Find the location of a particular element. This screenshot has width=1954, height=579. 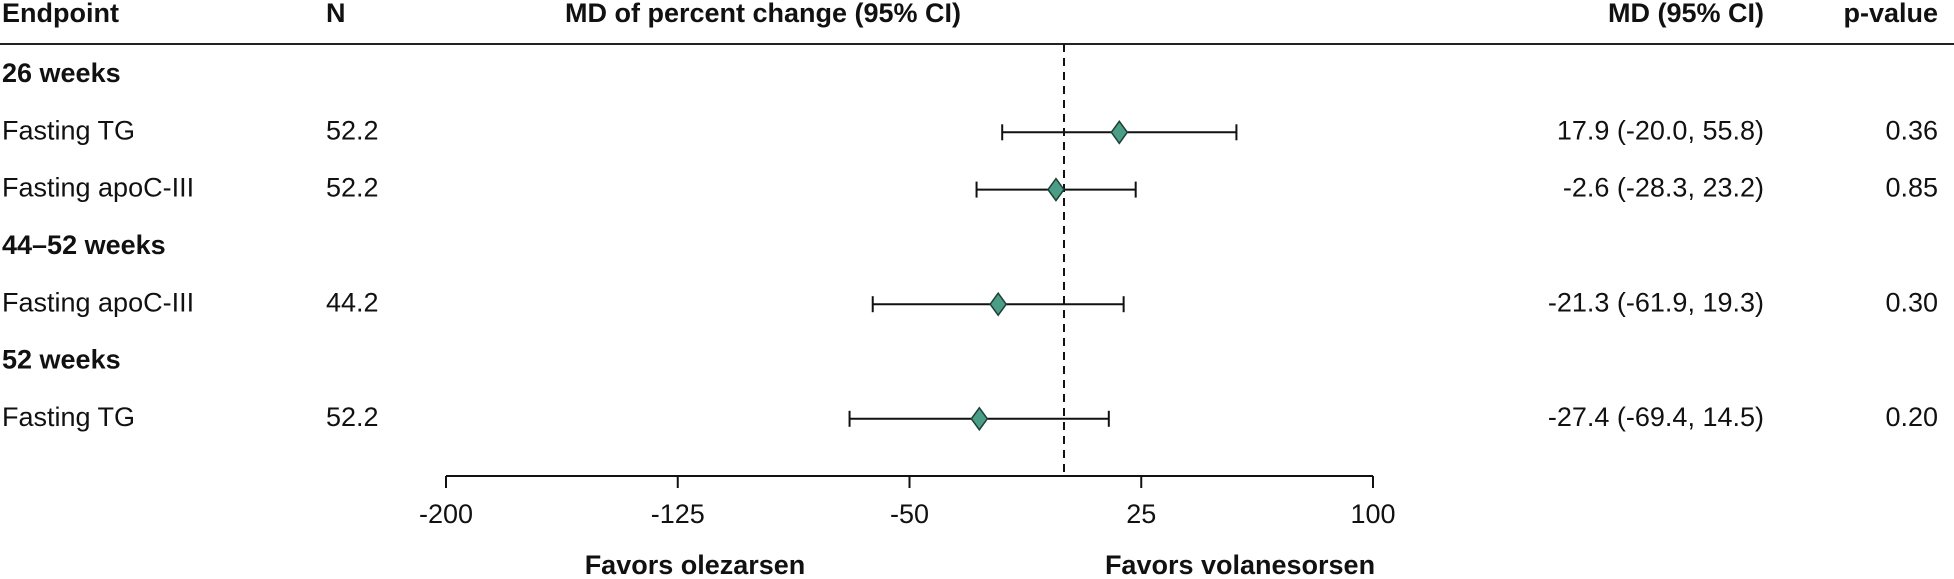

group-label: 26 weeks is located at coordinates (61, 73).